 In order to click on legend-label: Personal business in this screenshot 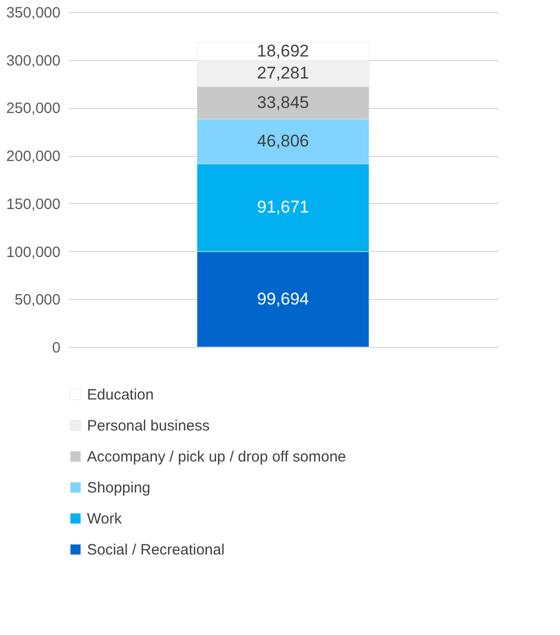, I will do `click(148, 426)`.